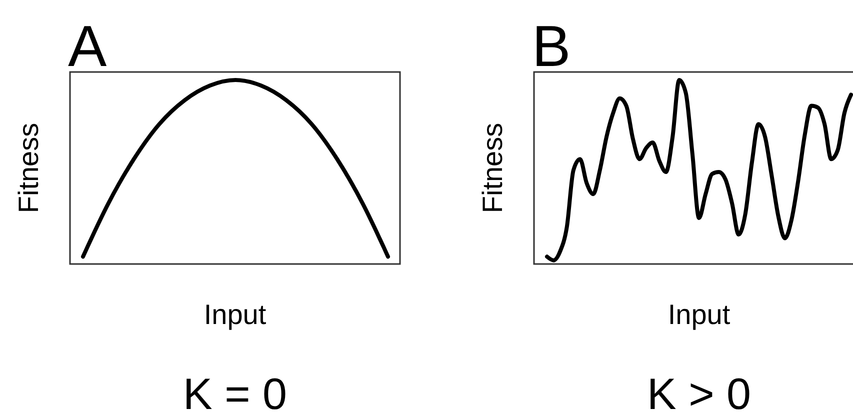 This screenshot has height=420, width=853. Describe the element at coordinates (235, 394) in the screenshot. I see `text: K = 0` at that location.